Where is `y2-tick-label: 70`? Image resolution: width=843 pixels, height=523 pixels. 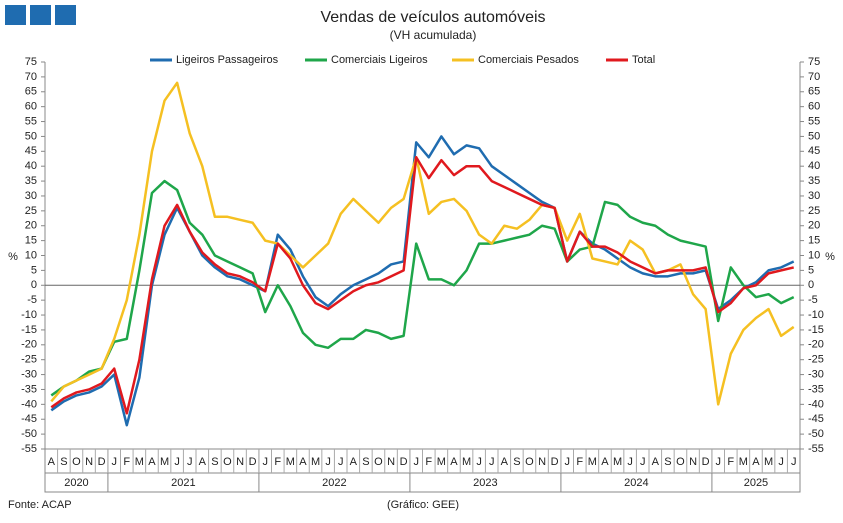
y2-tick-label: 70 is located at coordinates (814, 77).